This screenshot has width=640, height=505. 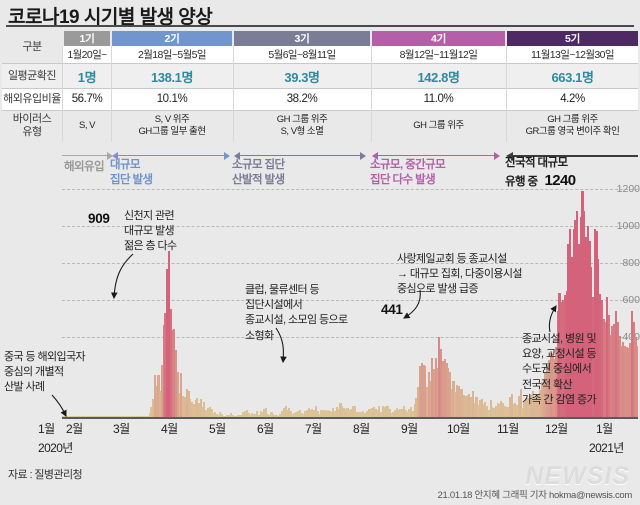 I want to click on annotation-shincheonji-line2: 대규모 발생, so click(x=149, y=231).